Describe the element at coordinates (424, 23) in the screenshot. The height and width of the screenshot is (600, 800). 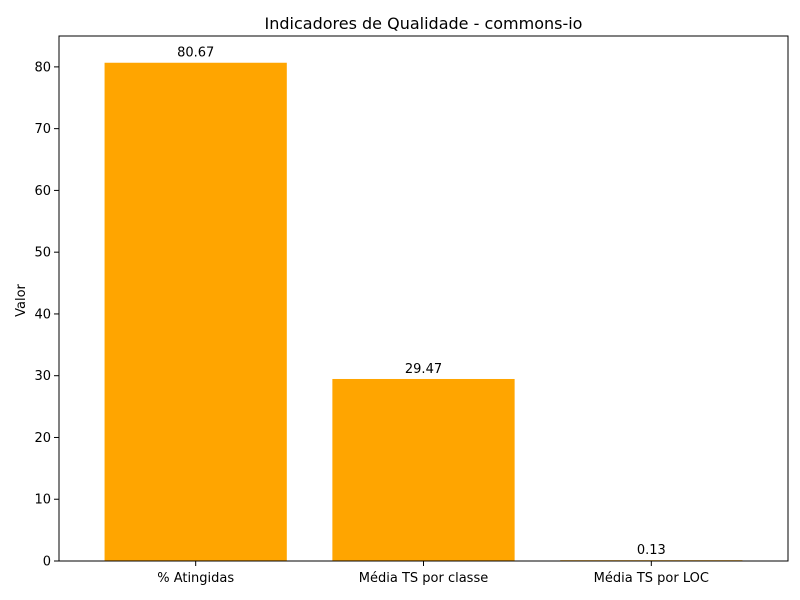
I see `chart-title: Indicadores de Qualidade - commons-io` at that location.